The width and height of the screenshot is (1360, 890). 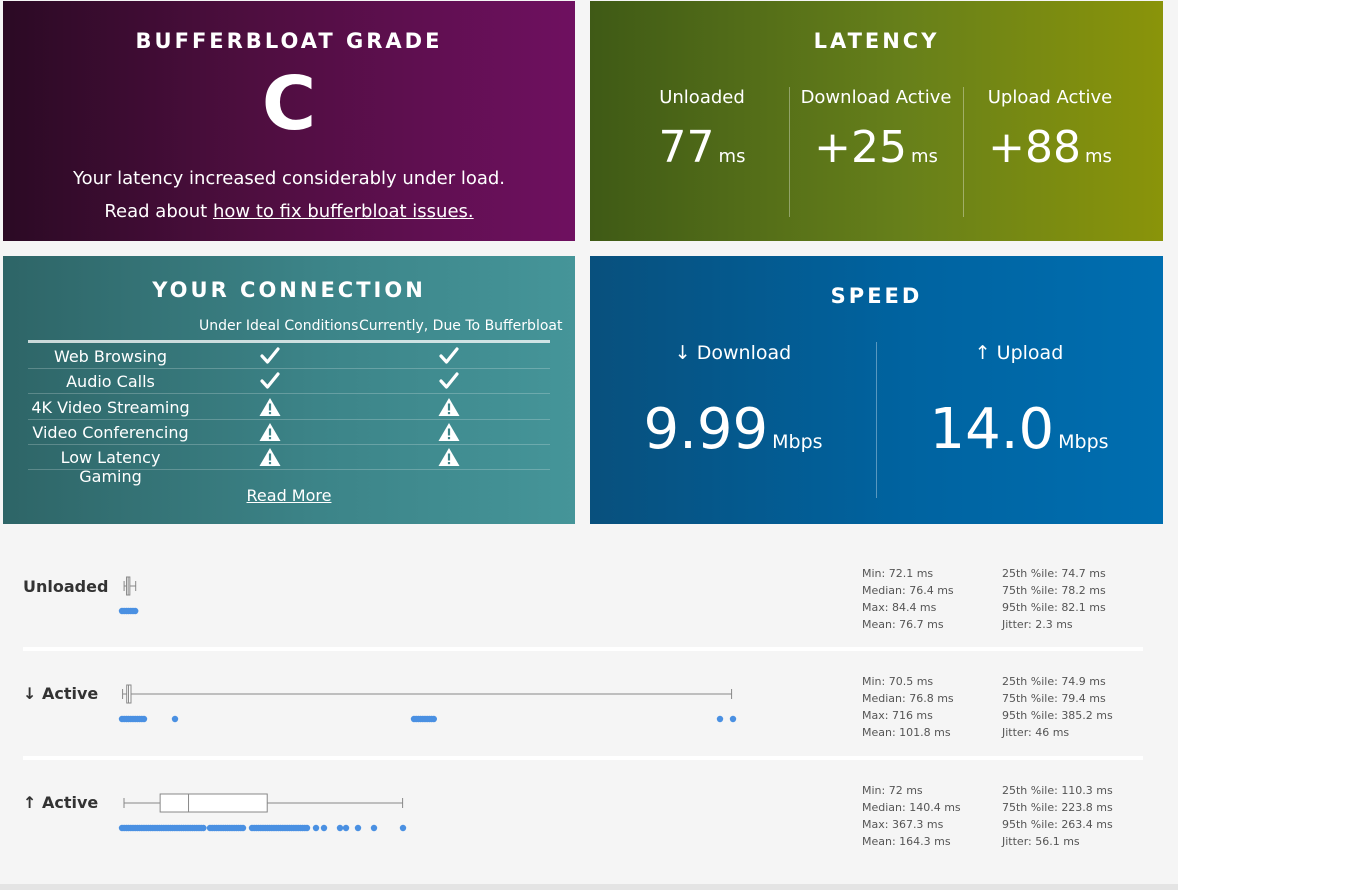 What do you see at coordinates (876, 41) in the screenshot?
I see `latency-title: LATENCY` at bounding box center [876, 41].